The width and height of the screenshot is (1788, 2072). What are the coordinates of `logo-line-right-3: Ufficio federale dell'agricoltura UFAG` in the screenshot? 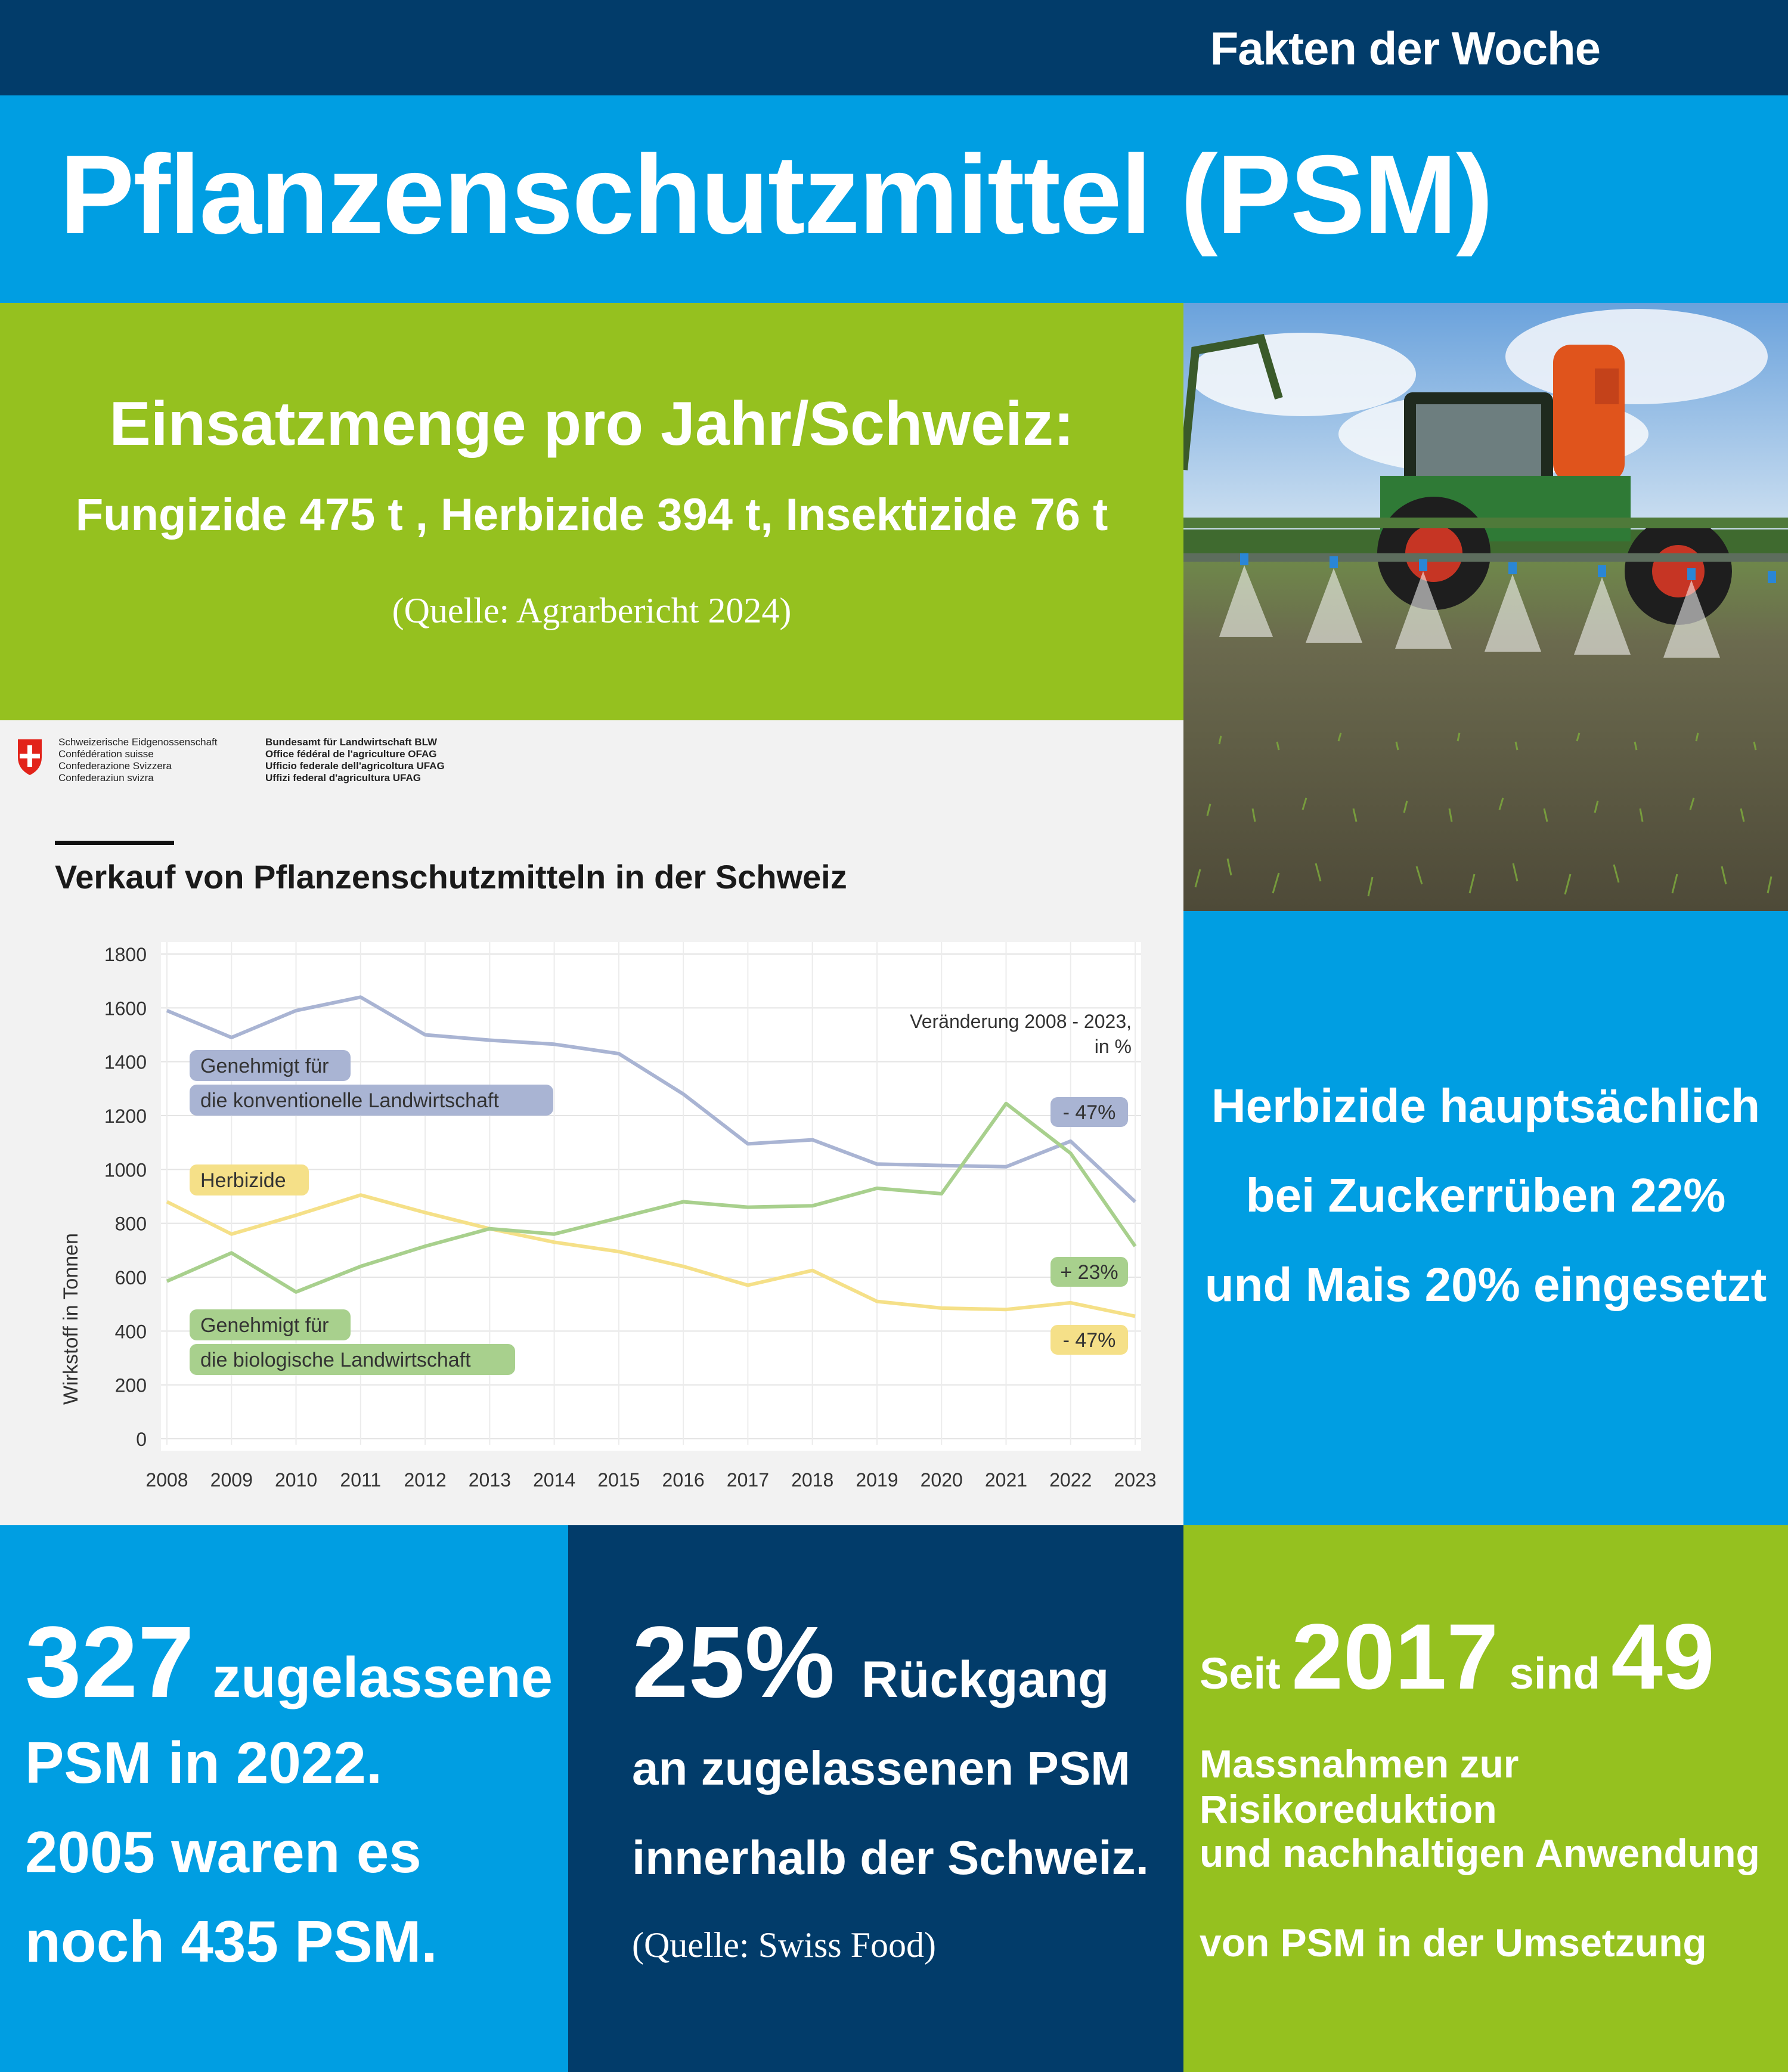 It's located at (355, 766).